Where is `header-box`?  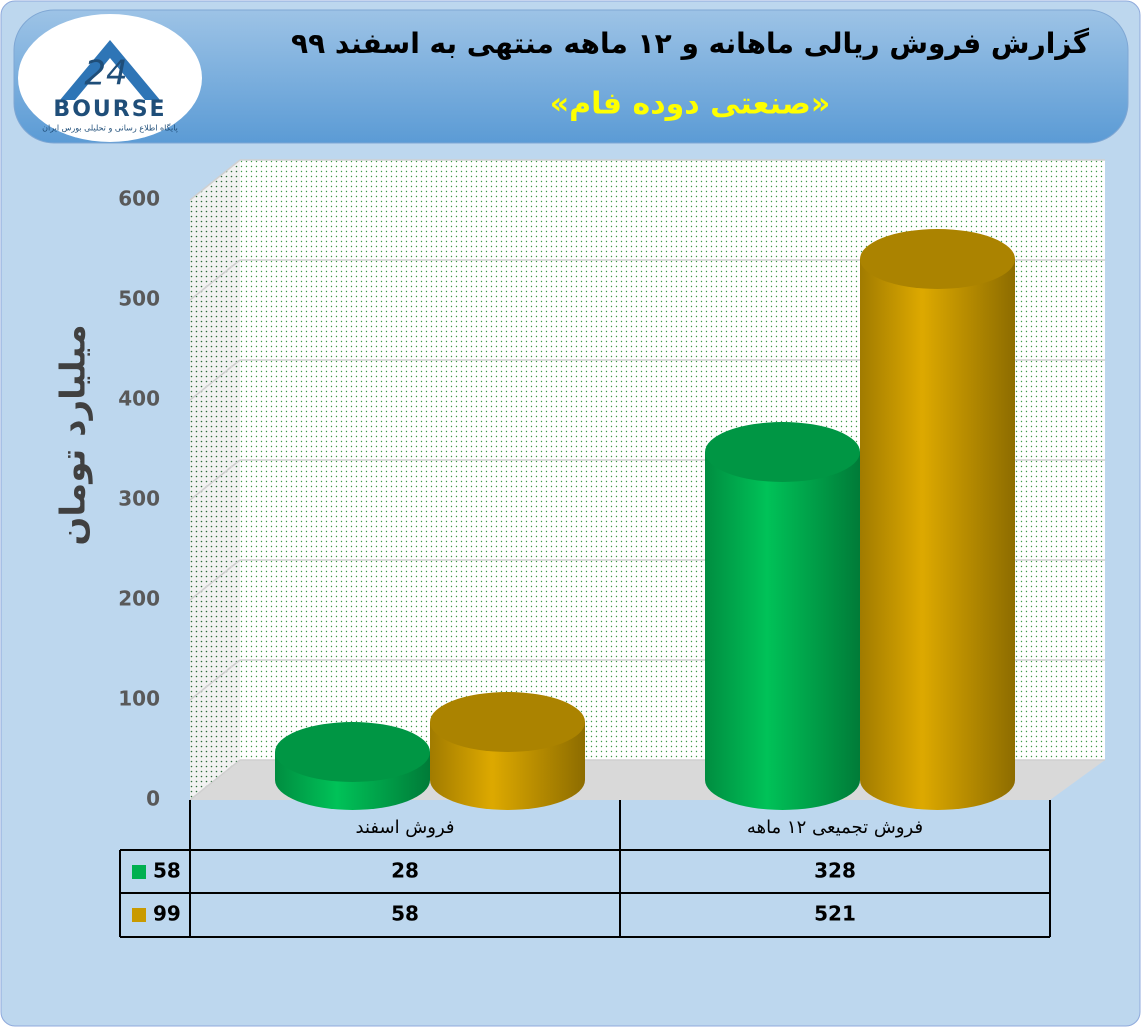 header-box is located at coordinates (571, 76).